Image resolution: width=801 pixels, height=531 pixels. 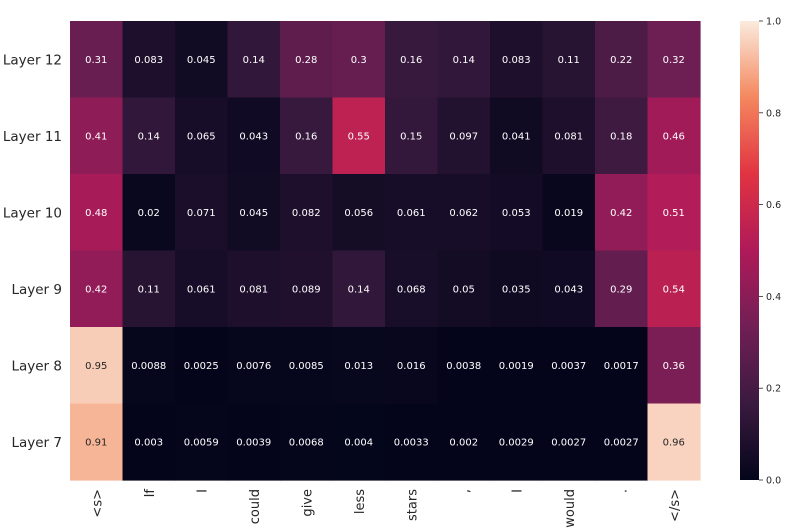 What do you see at coordinates (201, 442) in the screenshot?
I see `cell-value-label: 0.0059` at bounding box center [201, 442].